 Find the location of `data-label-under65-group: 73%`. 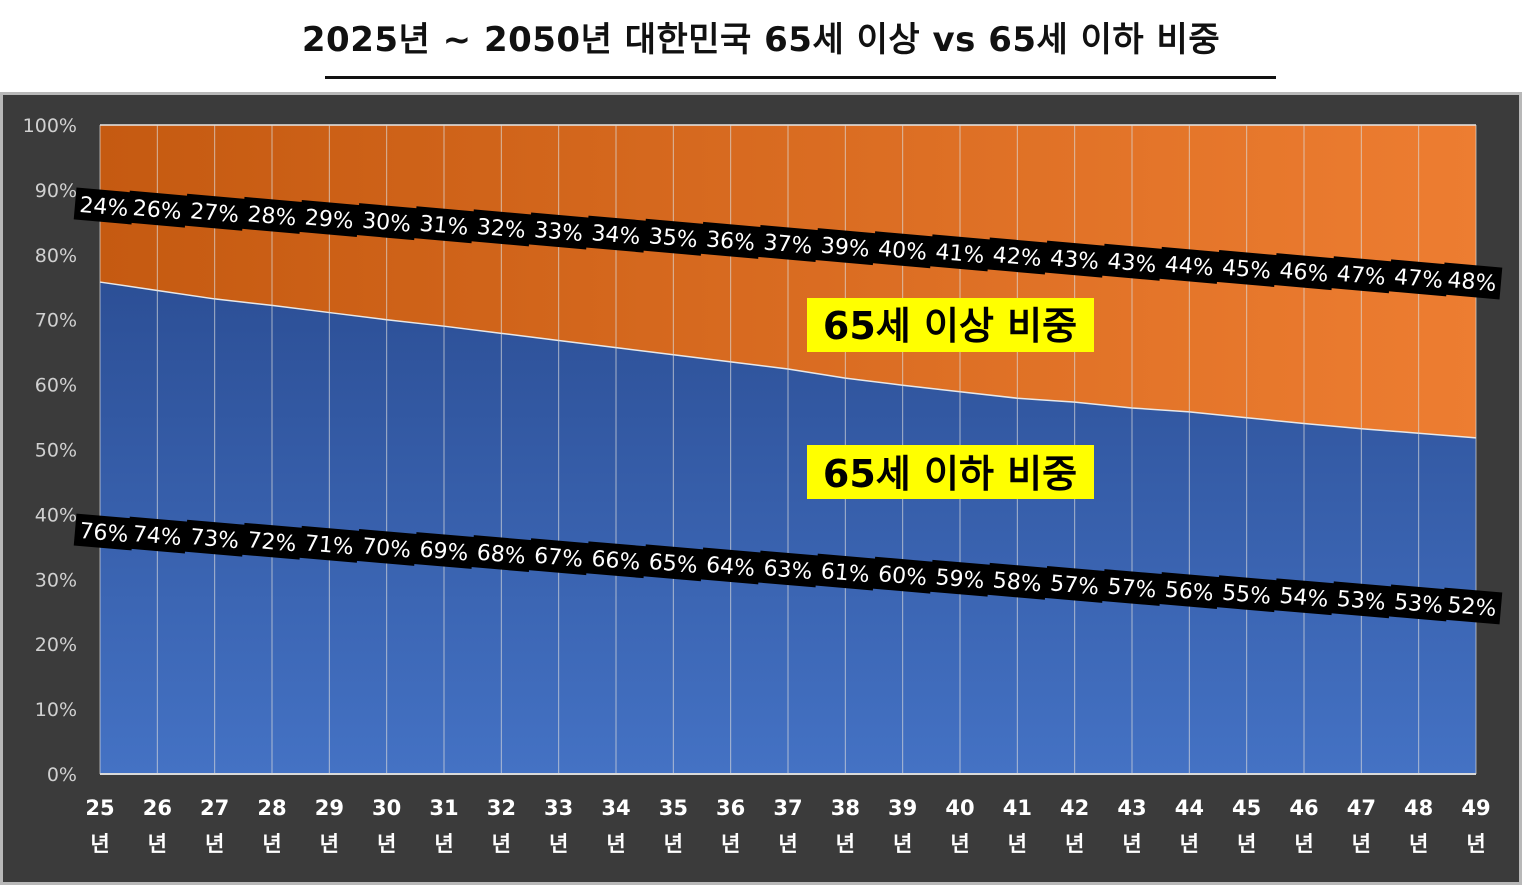

data-label-under65-group: 73% is located at coordinates (214, 538).